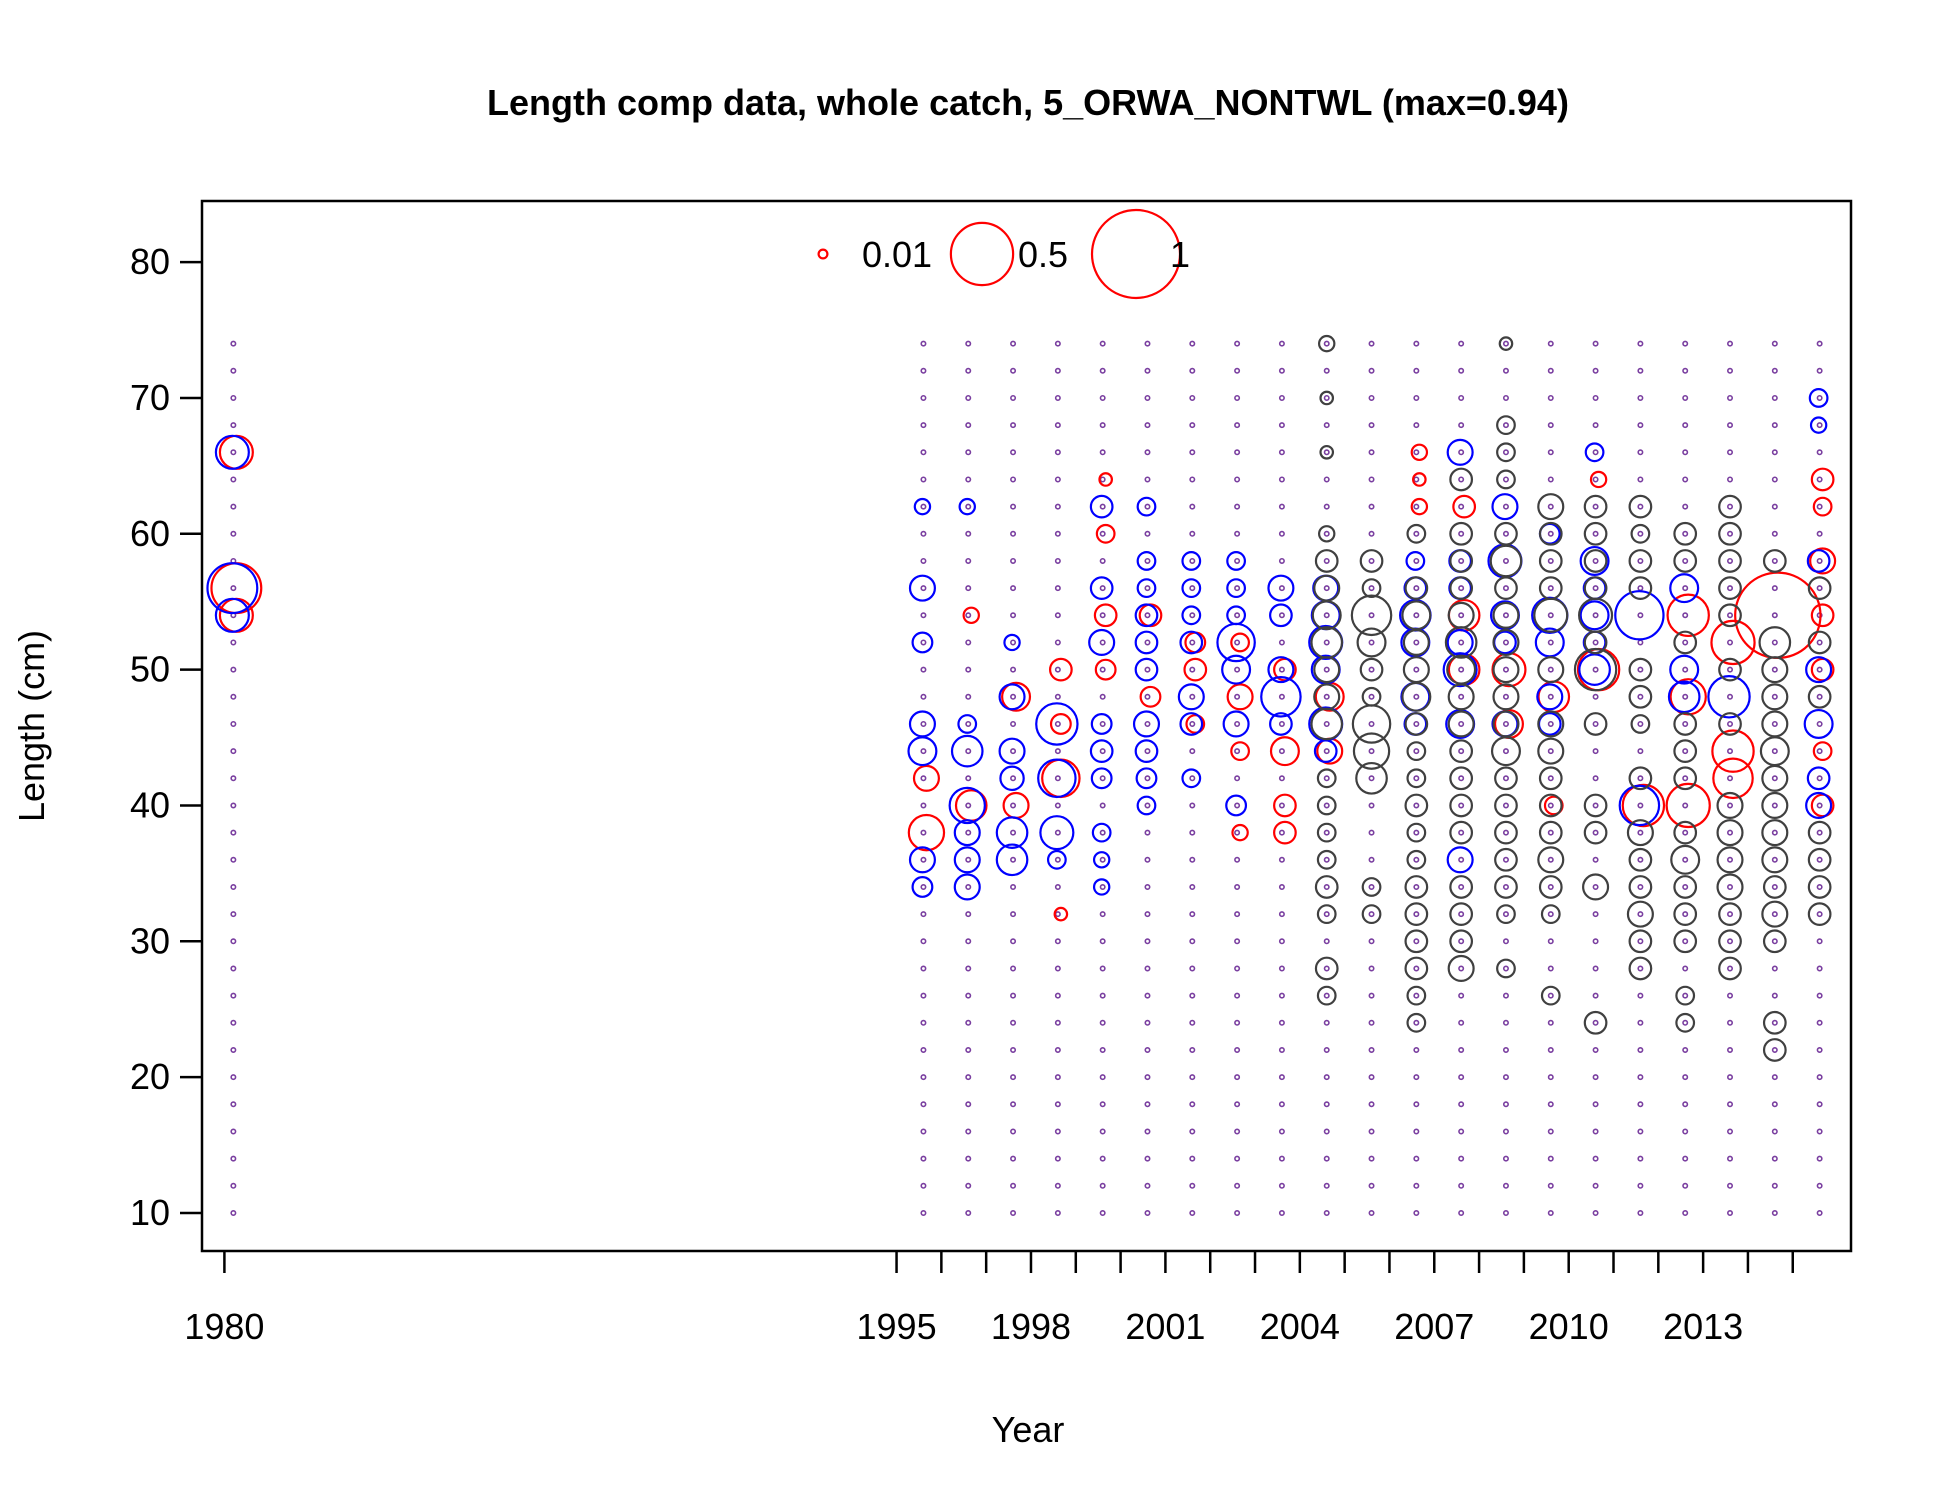 This screenshot has height=1500, width=1950. What do you see at coordinates (1434, 1326) in the screenshot?
I see `x-tick-label: 2007` at bounding box center [1434, 1326].